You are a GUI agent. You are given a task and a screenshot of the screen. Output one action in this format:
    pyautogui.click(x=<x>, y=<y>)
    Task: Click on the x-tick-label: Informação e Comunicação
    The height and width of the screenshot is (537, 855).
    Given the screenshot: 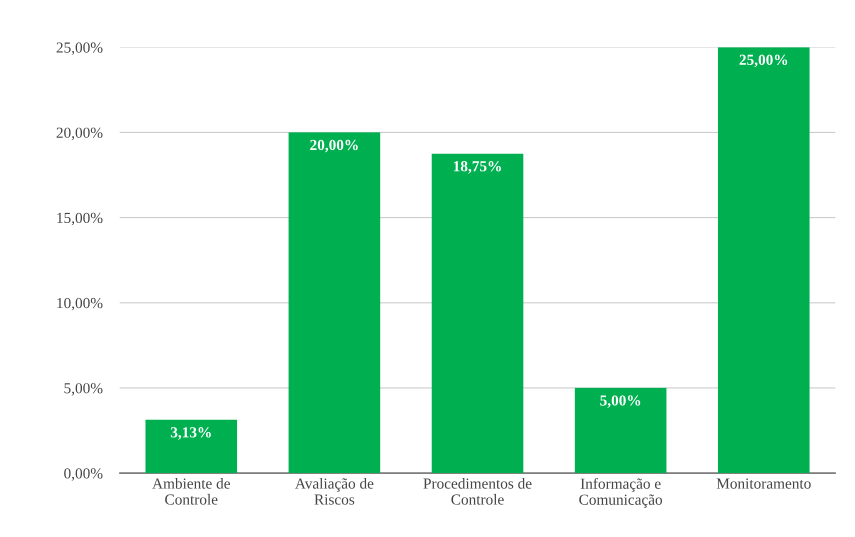 What is the action you would take?
    pyautogui.click(x=620, y=493)
    